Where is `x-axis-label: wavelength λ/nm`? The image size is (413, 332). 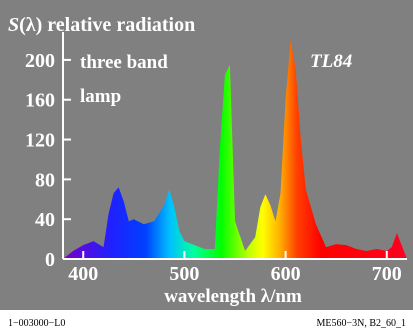 x-axis-label: wavelength λ/nm is located at coordinates (233, 296).